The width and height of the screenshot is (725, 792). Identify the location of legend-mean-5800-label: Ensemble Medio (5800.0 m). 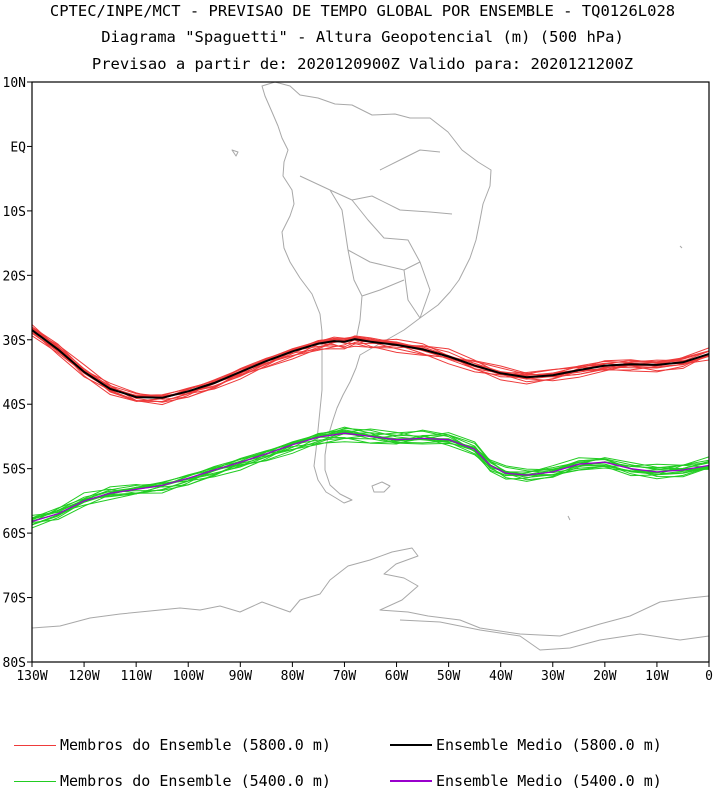
(549, 745).